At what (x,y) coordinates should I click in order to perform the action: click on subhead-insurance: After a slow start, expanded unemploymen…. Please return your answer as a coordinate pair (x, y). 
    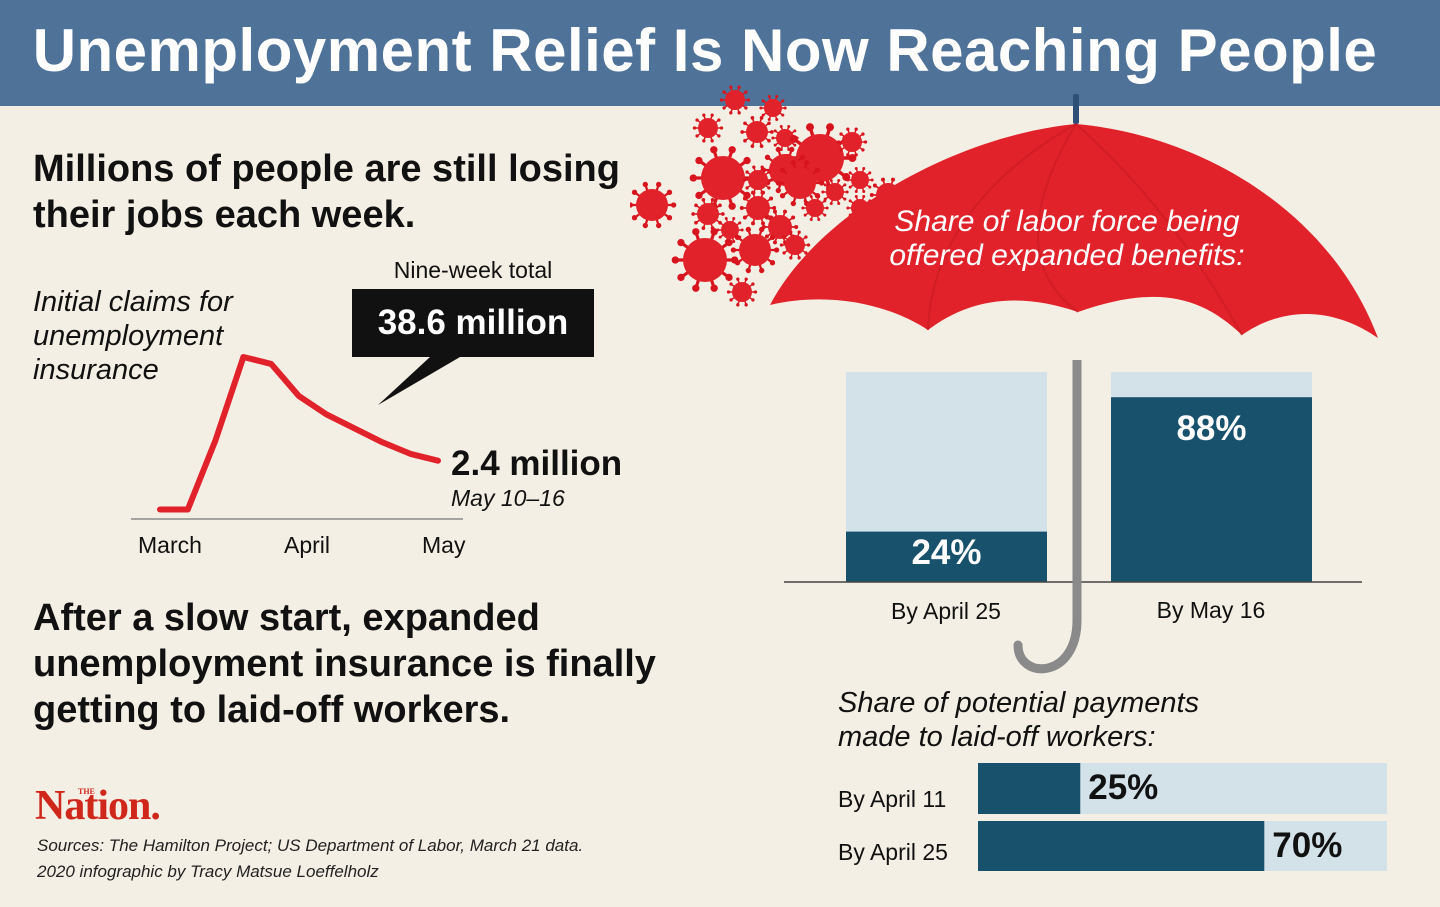
    Looking at the image, I should click on (344, 664).